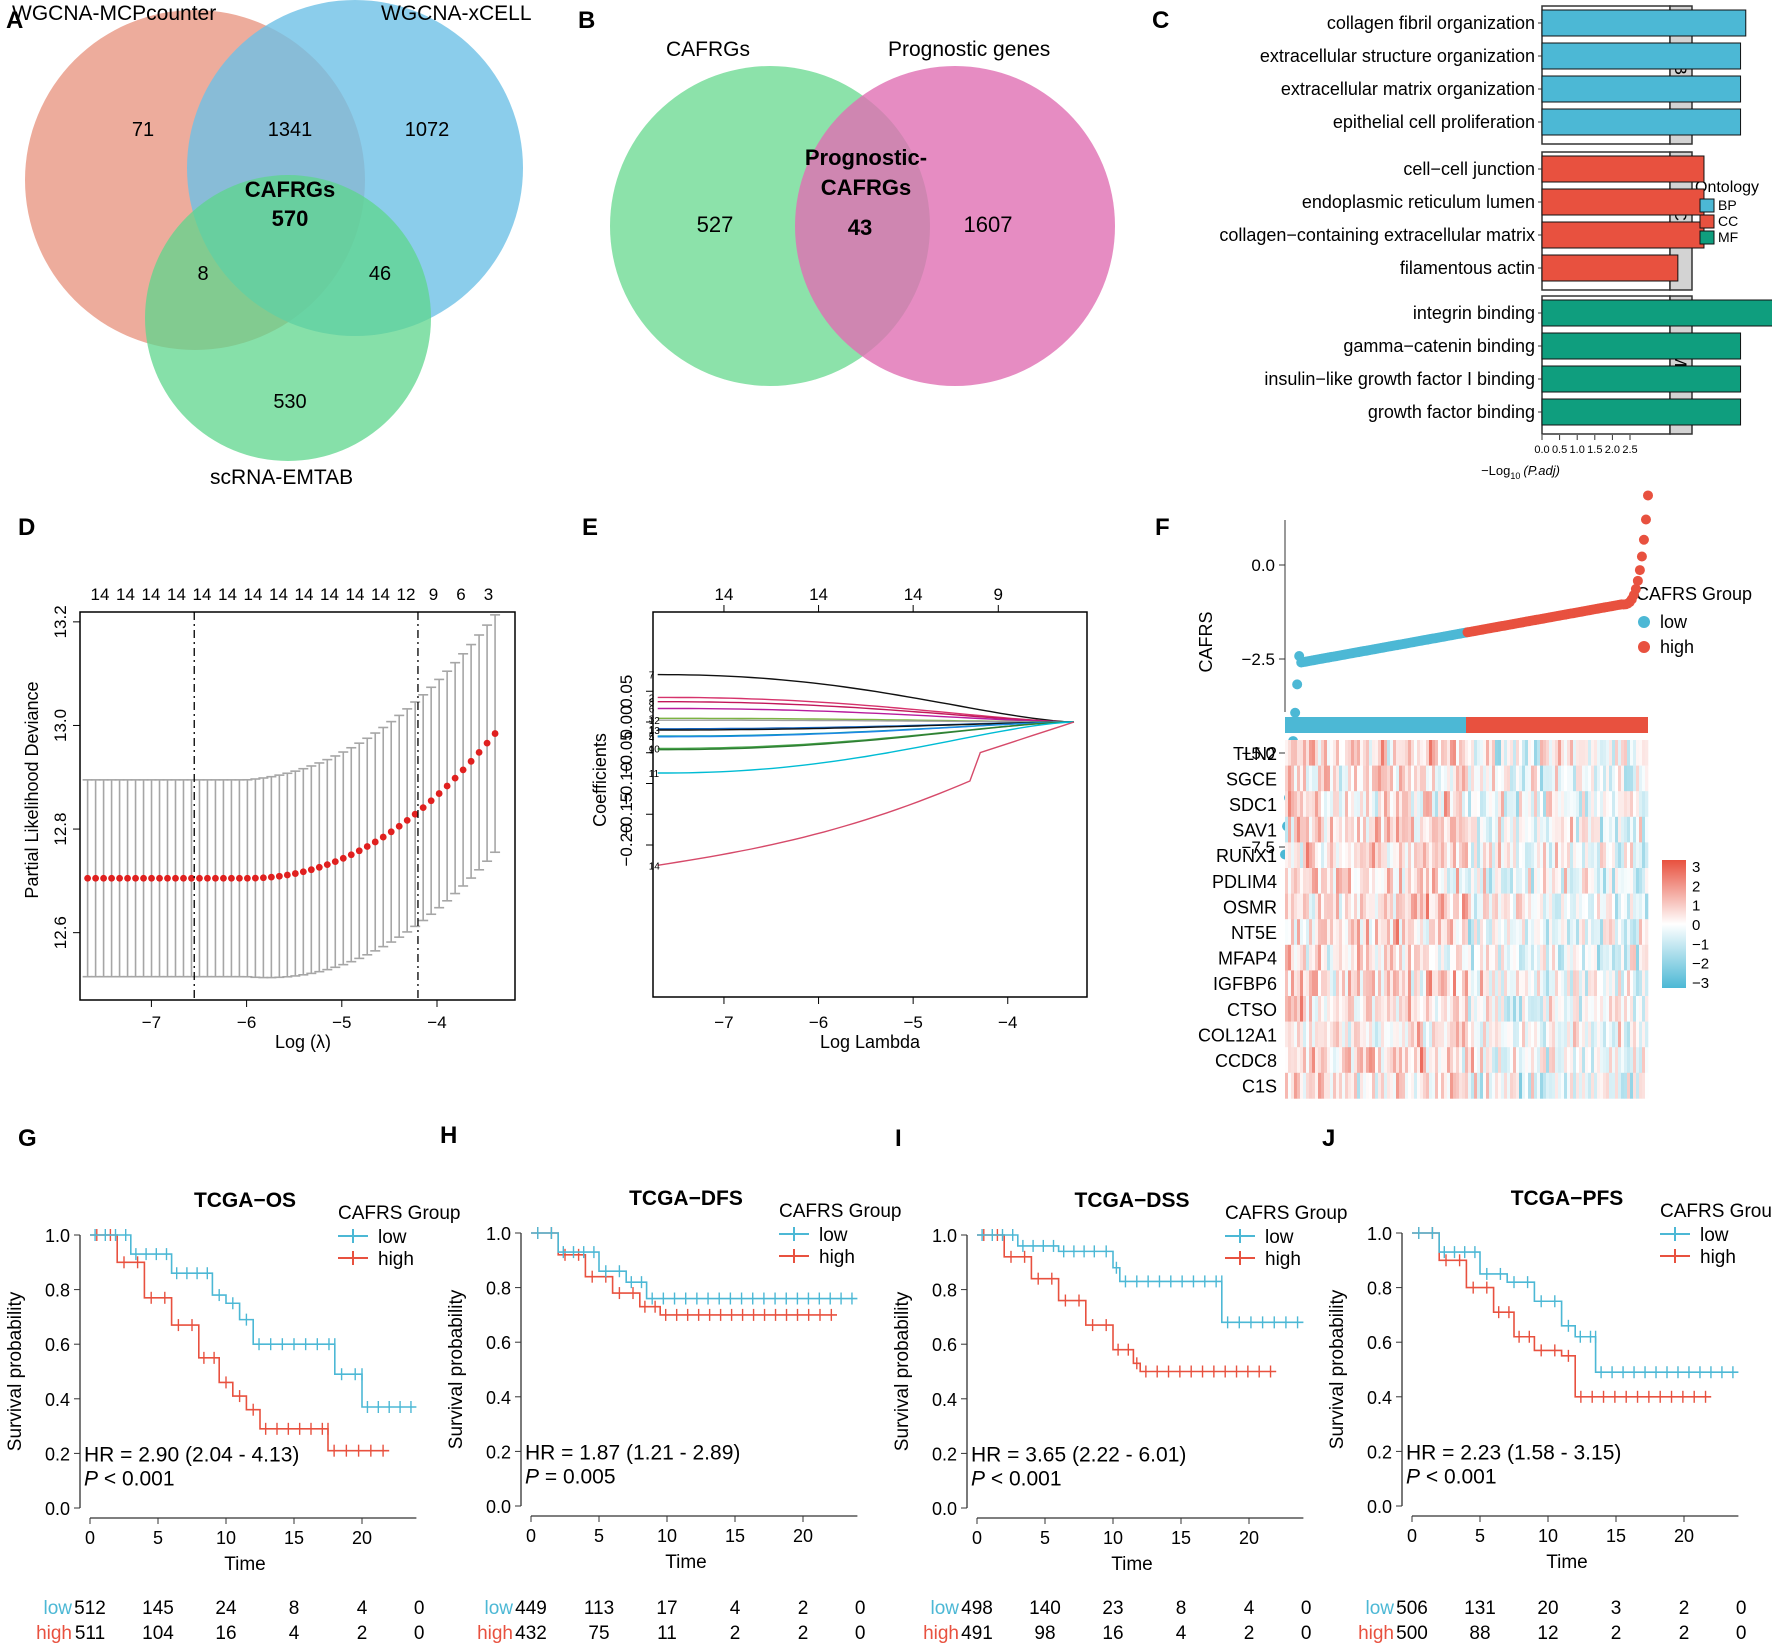 Image resolution: width=1772 pixels, height=1643 pixels. Describe the element at coordinates (866, 698) in the screenshot. I see `coef-path` at that location.